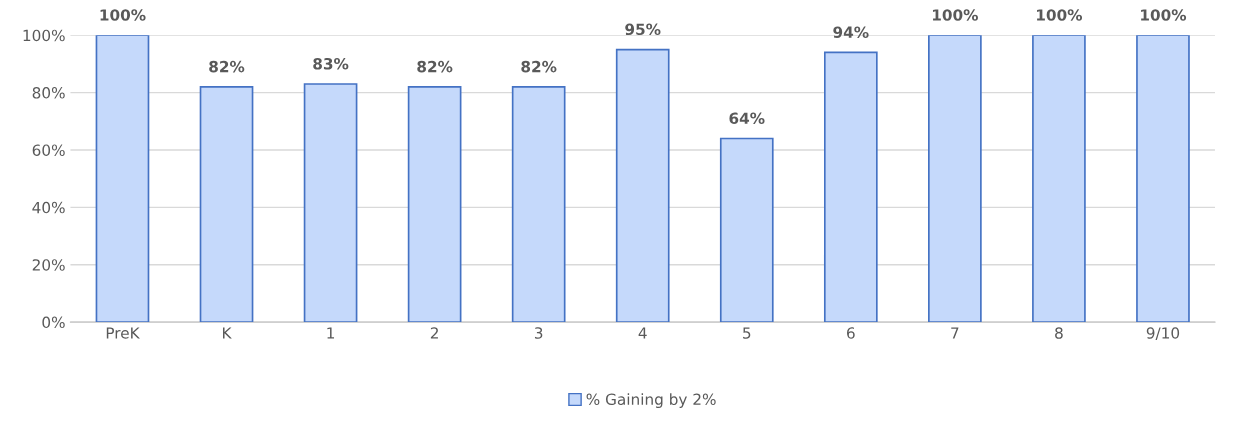  What do you see at coordinates (48, 93) in the screenshot?
I see `y-tick-label: 80%` at bounding box center [48, 93].